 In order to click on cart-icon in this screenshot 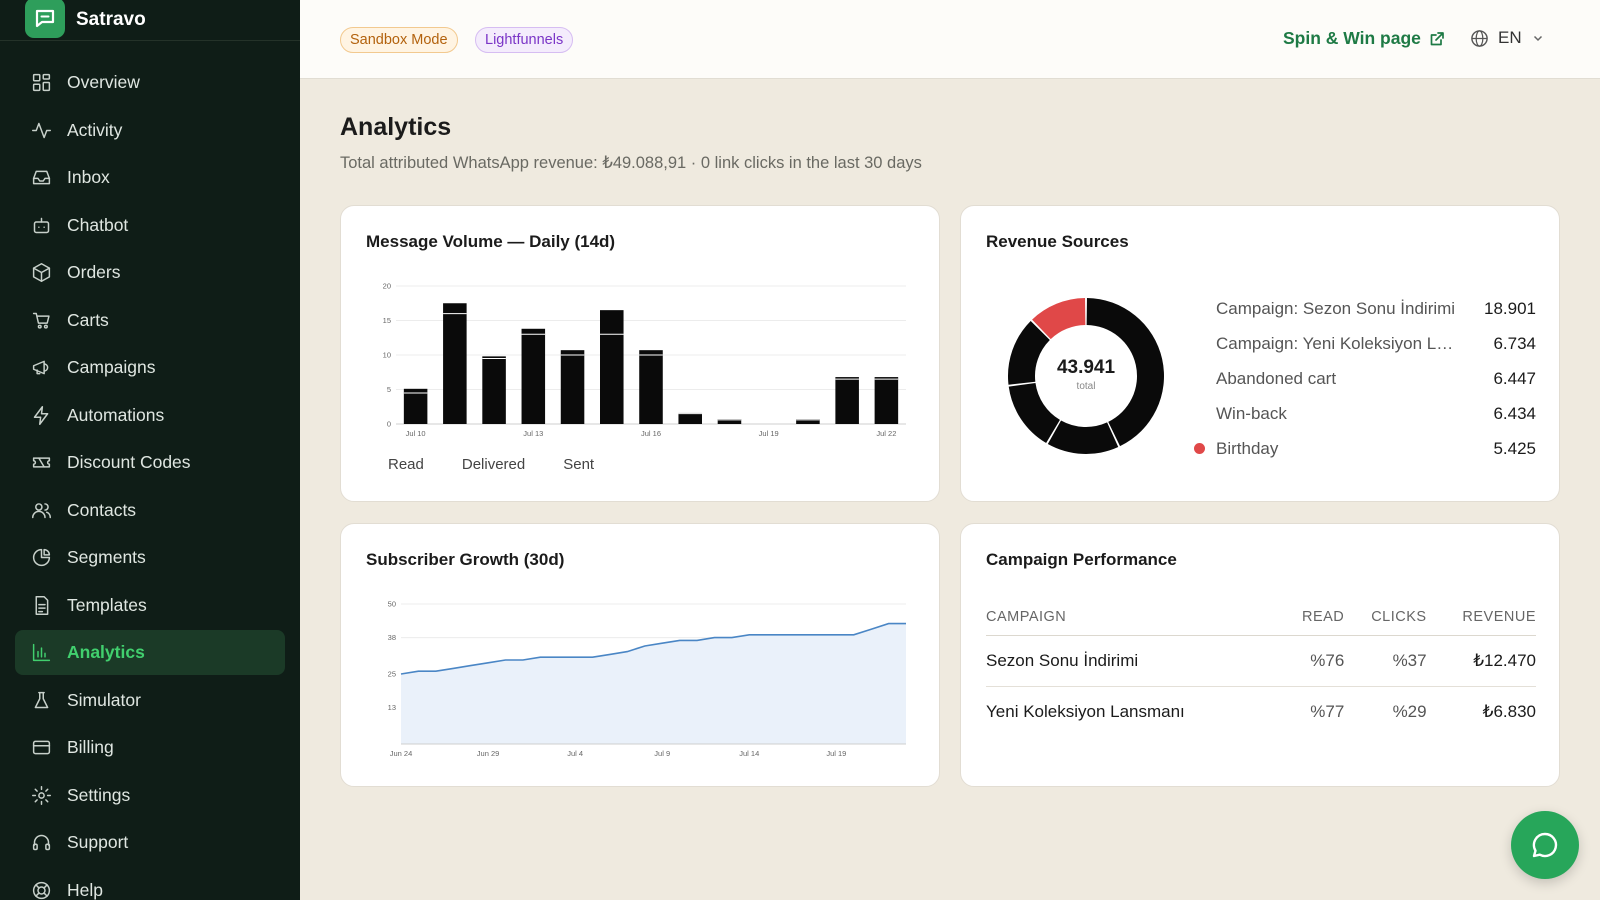, I will do `click(41, 320)`.